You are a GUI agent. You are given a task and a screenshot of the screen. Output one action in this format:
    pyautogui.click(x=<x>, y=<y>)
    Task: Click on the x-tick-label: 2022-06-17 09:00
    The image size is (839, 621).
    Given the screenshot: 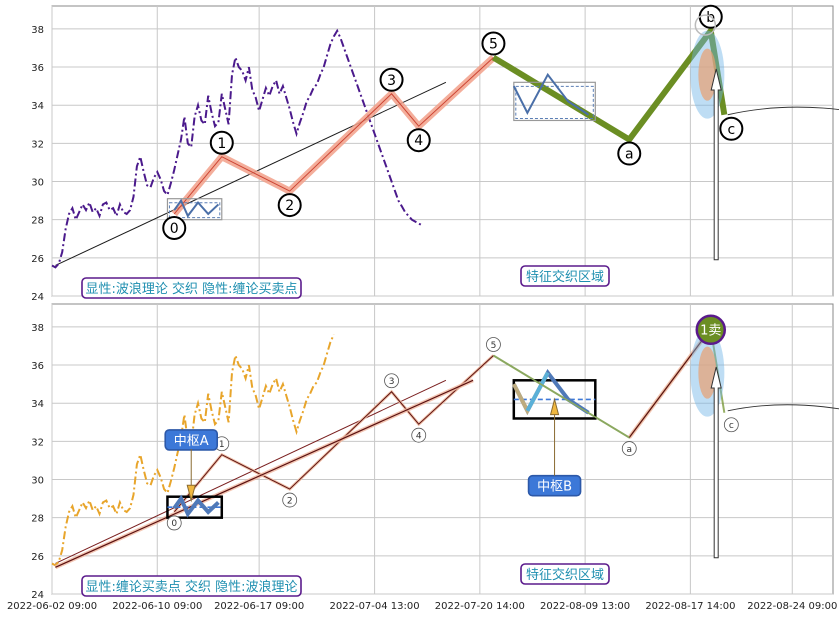 What is the action you would take?
    pyautogui.click(x=259, y=606)
    